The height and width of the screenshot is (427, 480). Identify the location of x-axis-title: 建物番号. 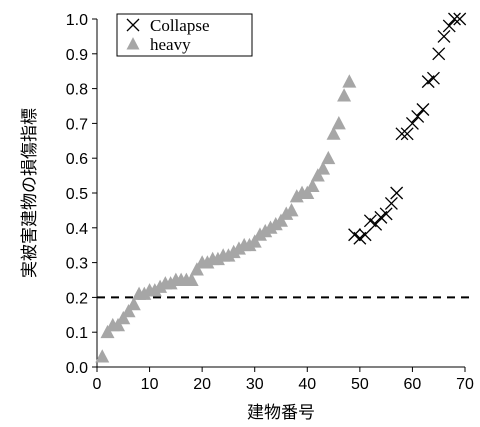
(281, 413).